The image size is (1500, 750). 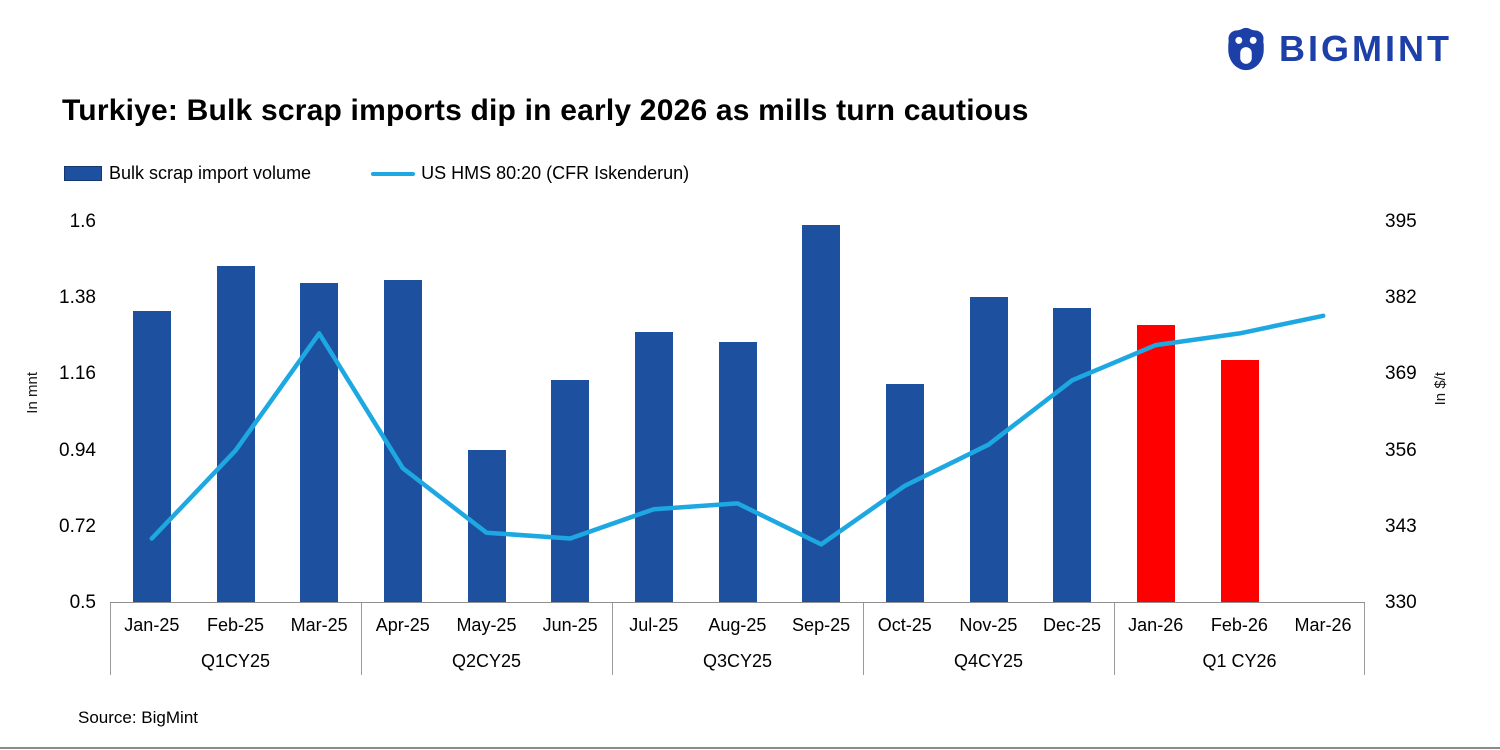 I want to click on axis-tick-label: 356, so click(x=1401, y=450).